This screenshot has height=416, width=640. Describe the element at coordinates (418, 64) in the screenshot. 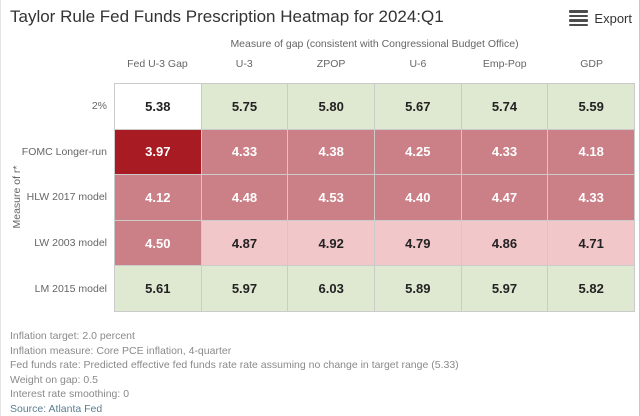

I see `column-header: U-6` at that location.